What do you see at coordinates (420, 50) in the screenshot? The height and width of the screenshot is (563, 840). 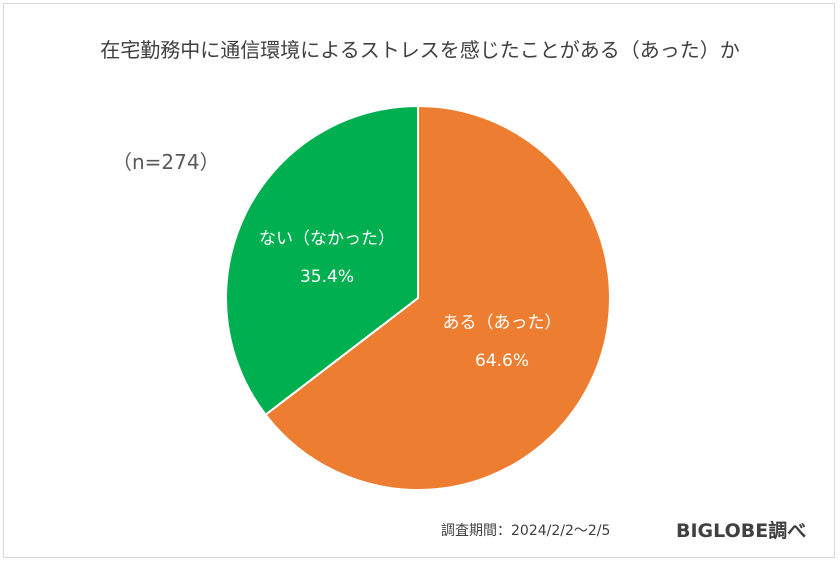 I see `chart-title: 在宅勤務中に通信環境によるストレスを感じたことがある（あった）か` at bounding box center [420, 50].